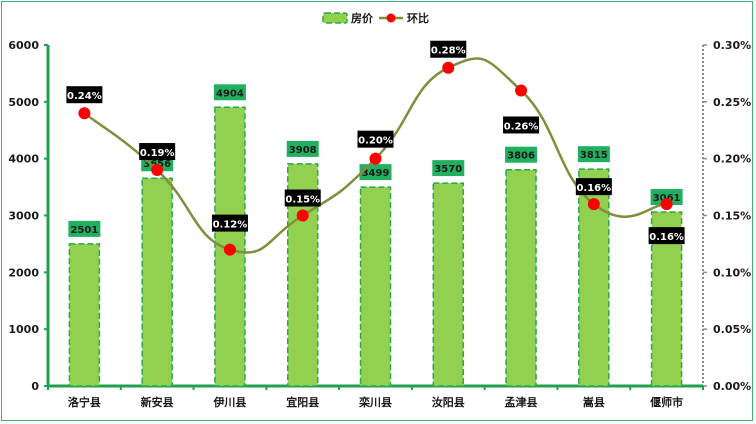 This screenshot has width=756, height=424. What do you see at coordinates (732, 272) in the screenshot?
I see `right-axis-tick-label: 0.10%` at bounding box center [732, 272].